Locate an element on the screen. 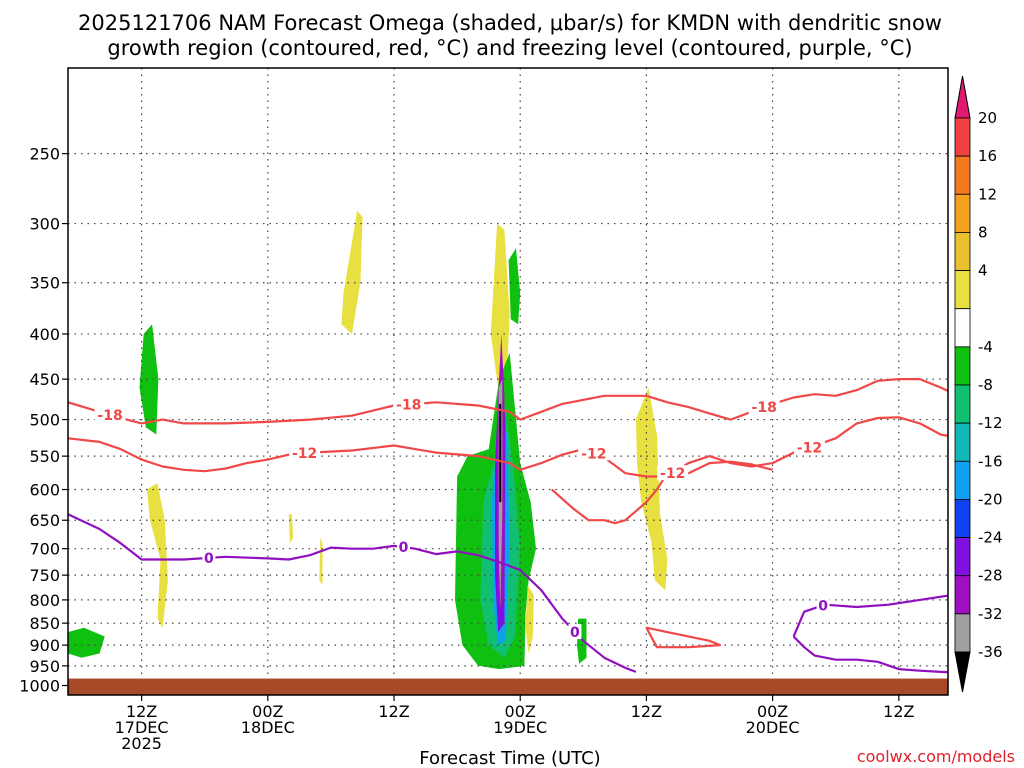 This screenshot has width=1024, height=768. xtick-label-42-0: 00Z is located at coordinates (520, 711).